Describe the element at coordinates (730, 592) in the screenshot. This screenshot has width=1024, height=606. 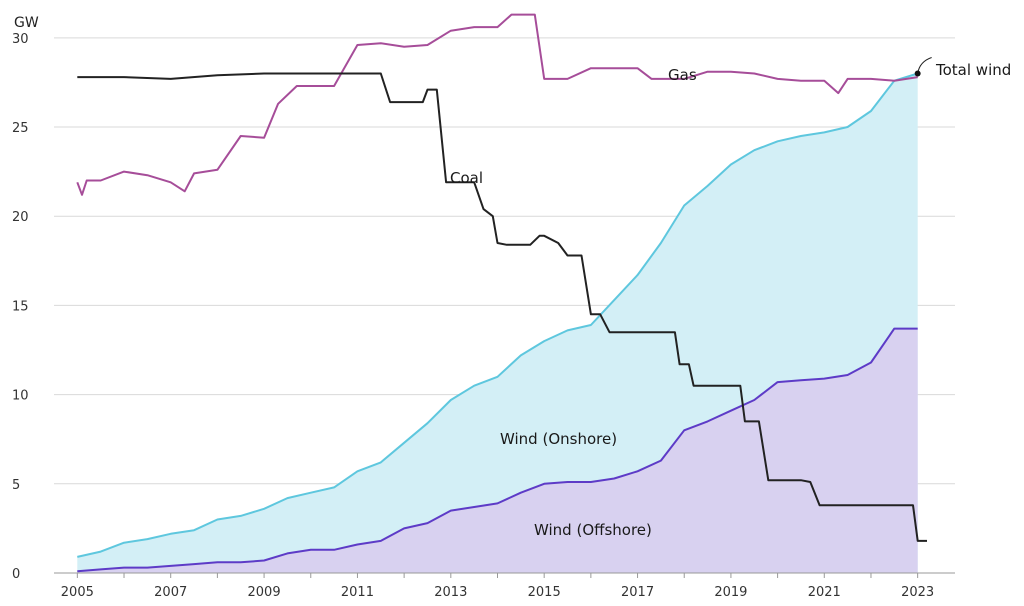
I see `x-tick-label-2019: 2019` at that location.